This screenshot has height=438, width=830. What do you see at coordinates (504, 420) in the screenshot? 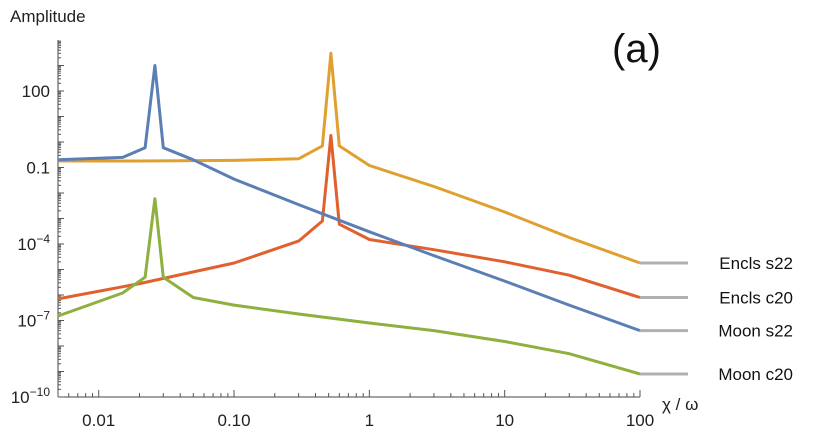
I see `x-tick-label: 10` at bounding box center [504, 420].